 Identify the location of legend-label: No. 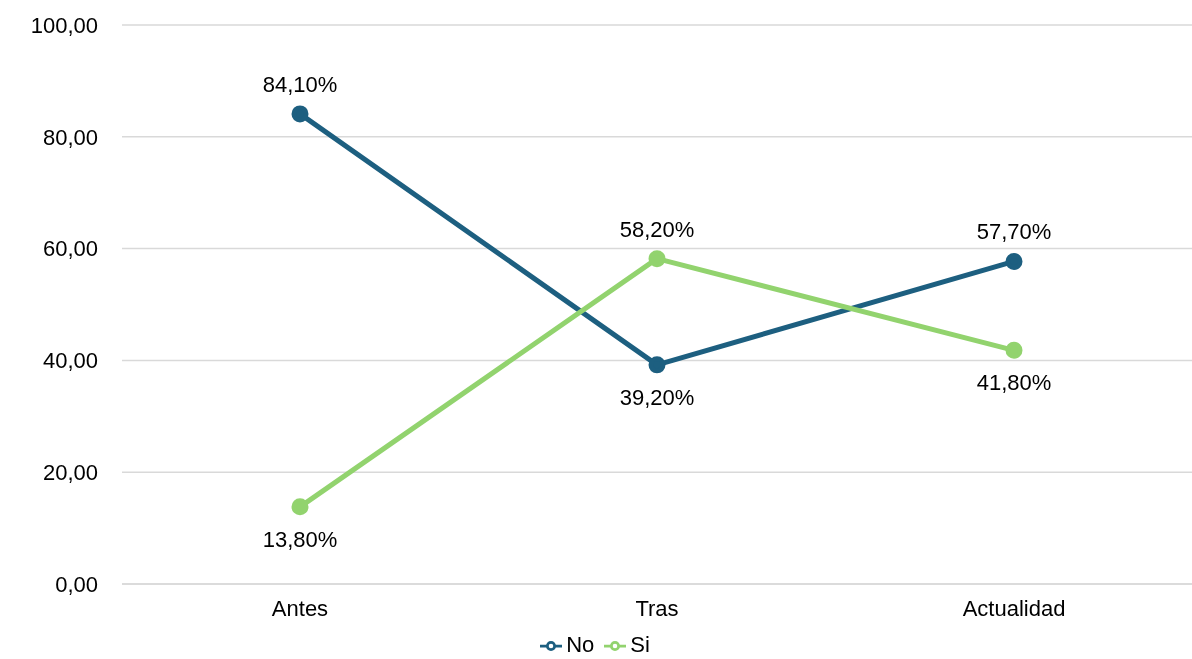
(580, 644).